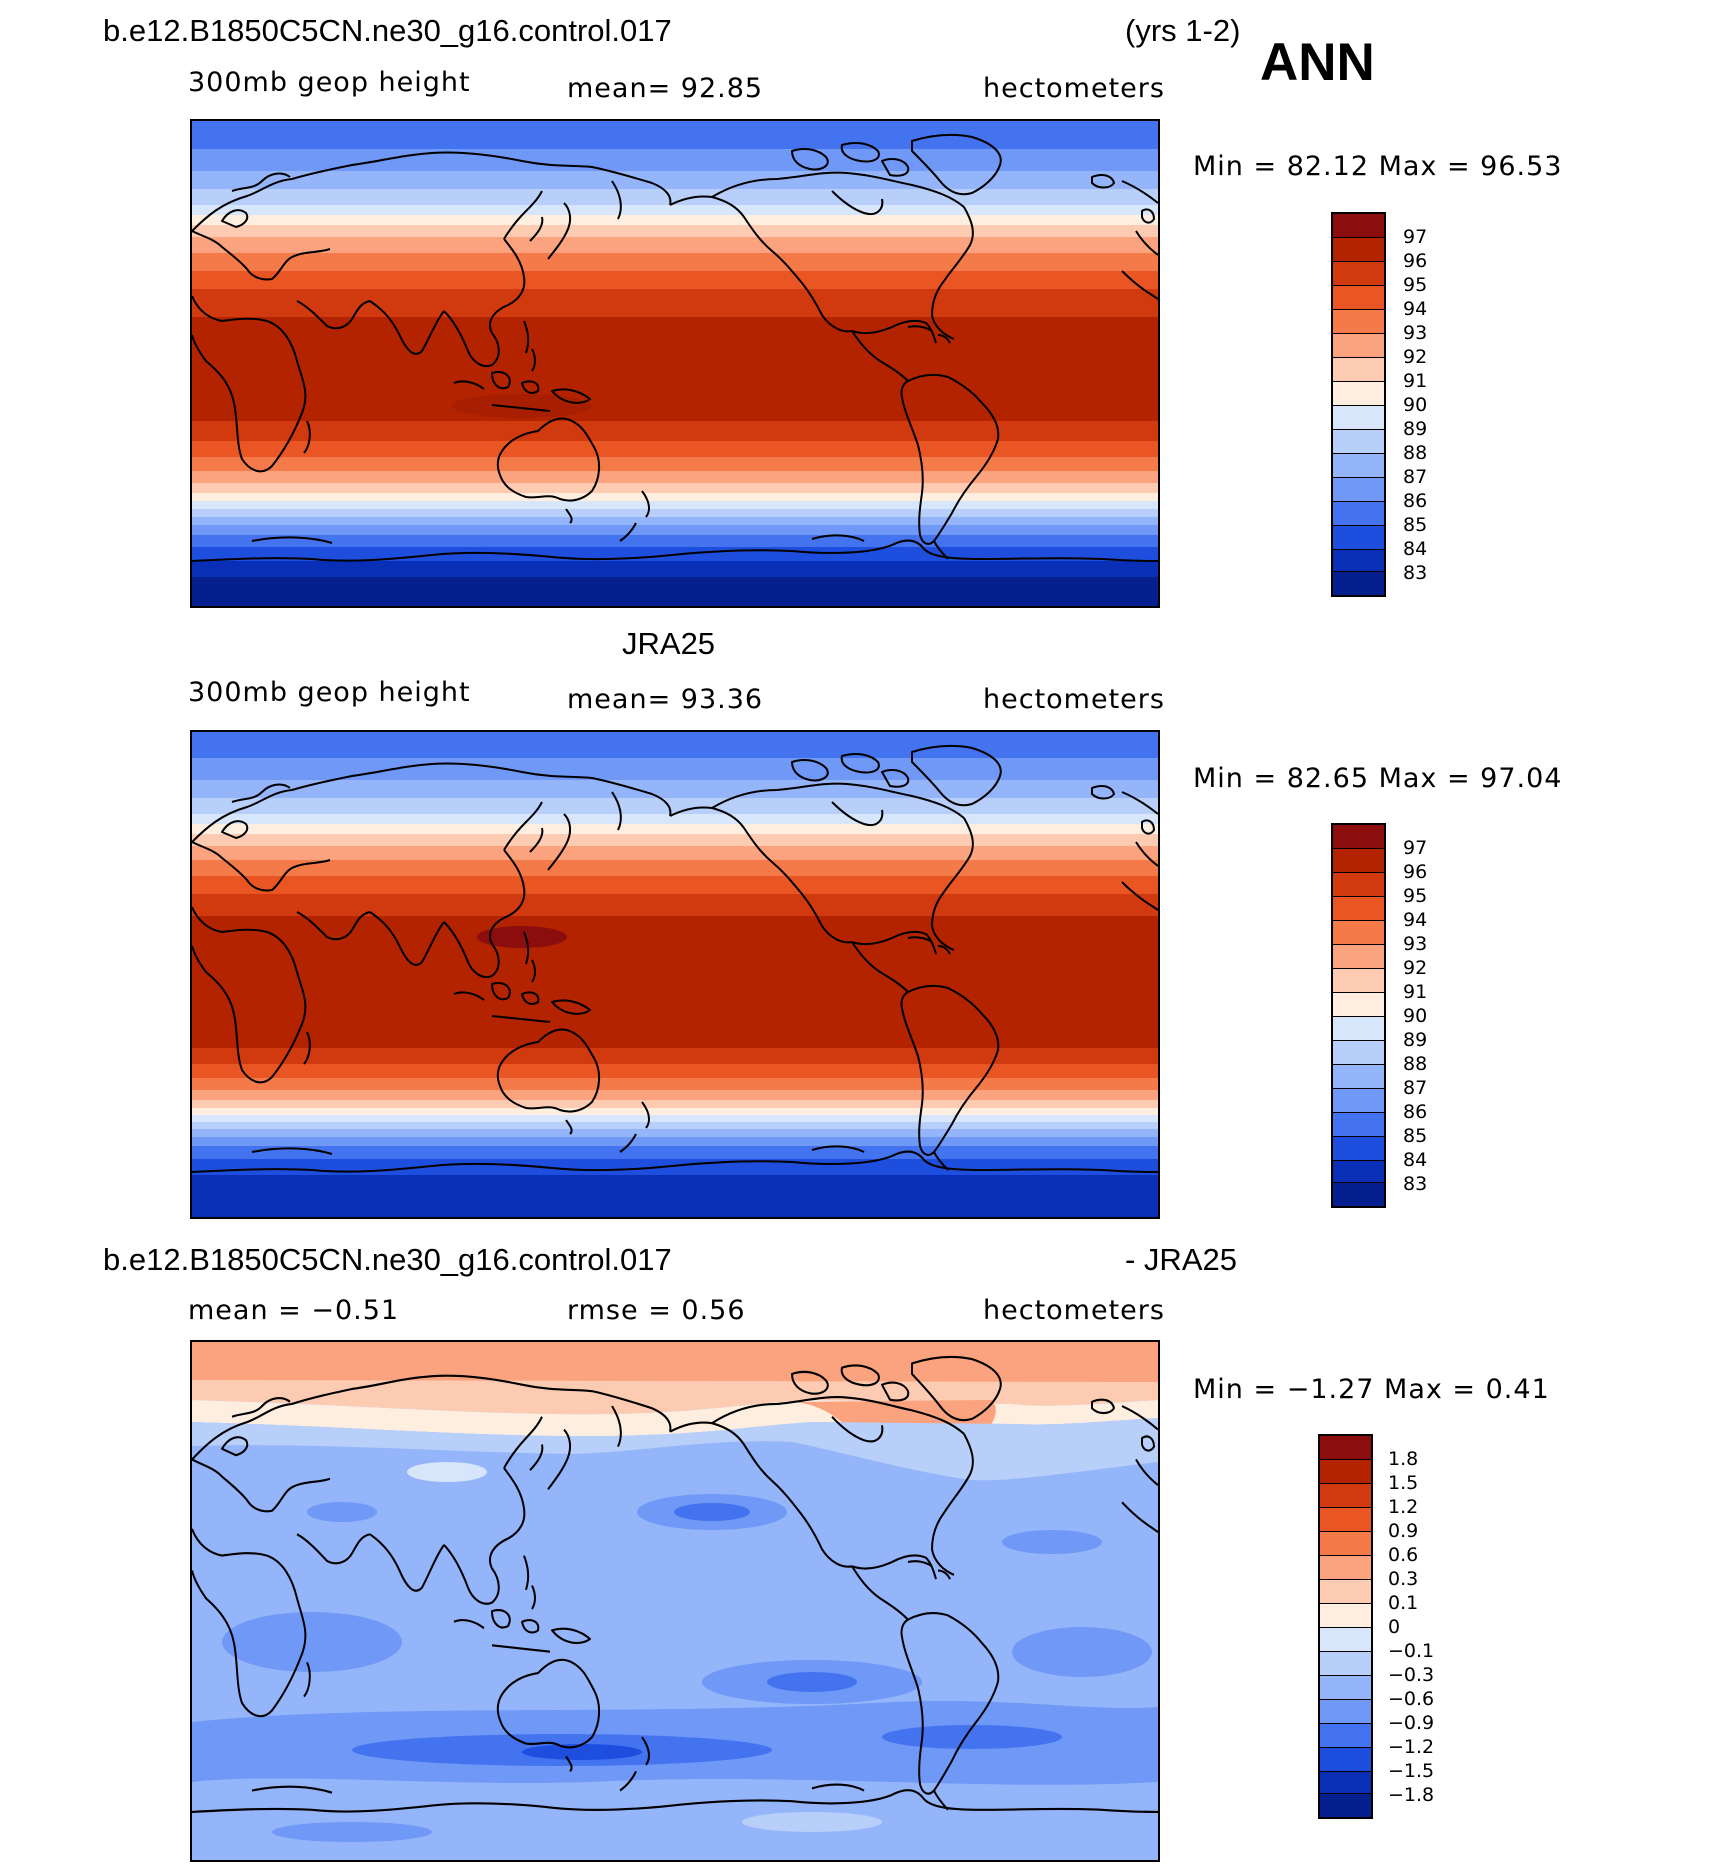 The image size is (1710, 1875). Describe the element at coordinates (1183, 30) in the screenshot. I see `years-label: (yrs 1-2)` at that location.